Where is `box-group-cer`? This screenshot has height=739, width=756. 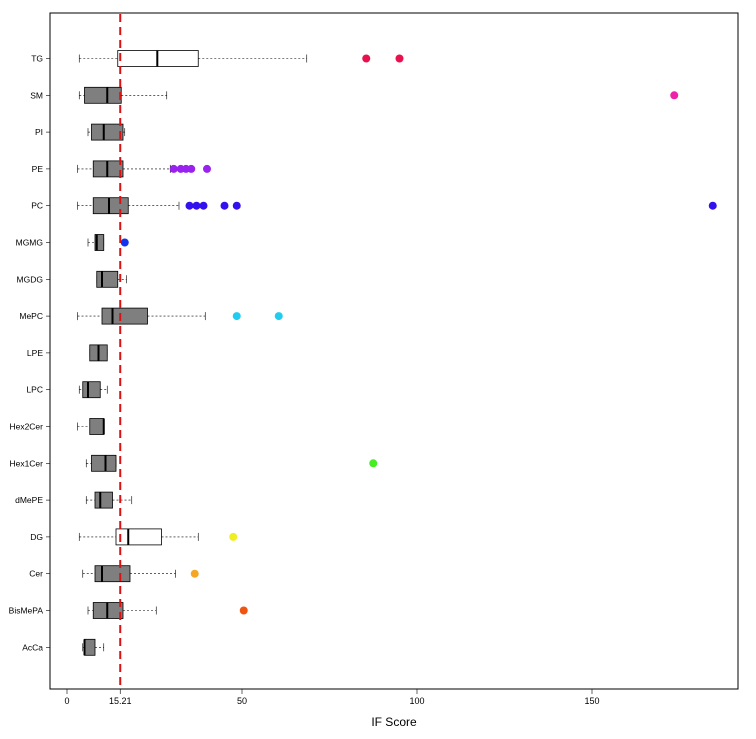 box-group-cer is located at coordinates (140, 574).